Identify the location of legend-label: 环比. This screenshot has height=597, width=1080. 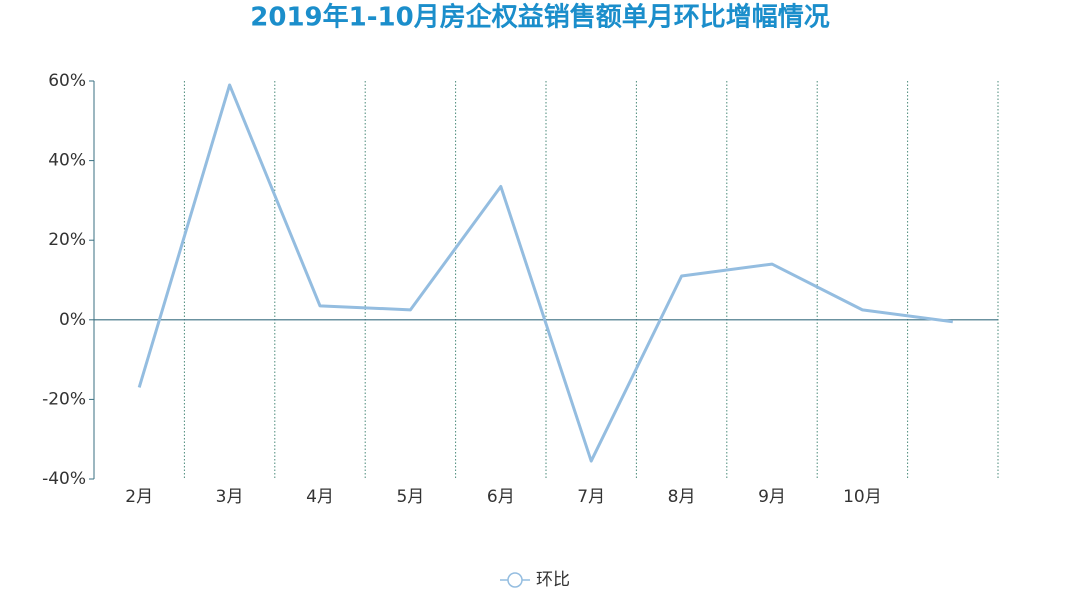
(553, 580).